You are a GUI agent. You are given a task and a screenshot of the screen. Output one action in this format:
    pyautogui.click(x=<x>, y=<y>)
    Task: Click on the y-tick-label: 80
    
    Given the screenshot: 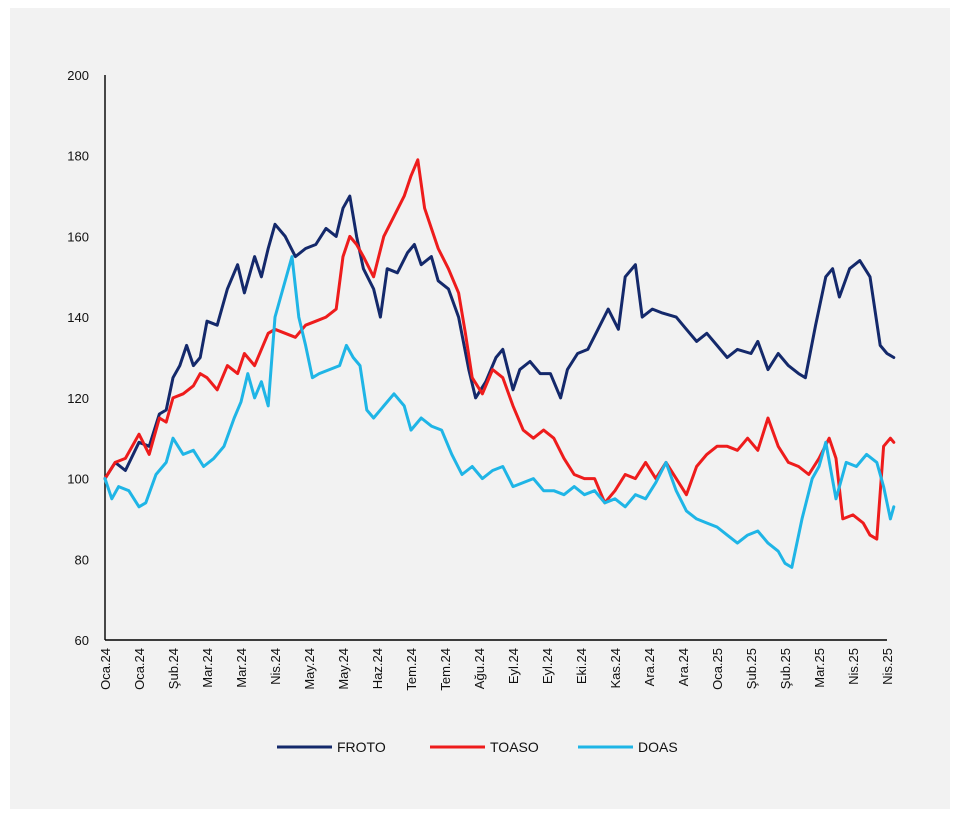 What is the action you would take?
    pyautogui.click(x=82, y=559)
    